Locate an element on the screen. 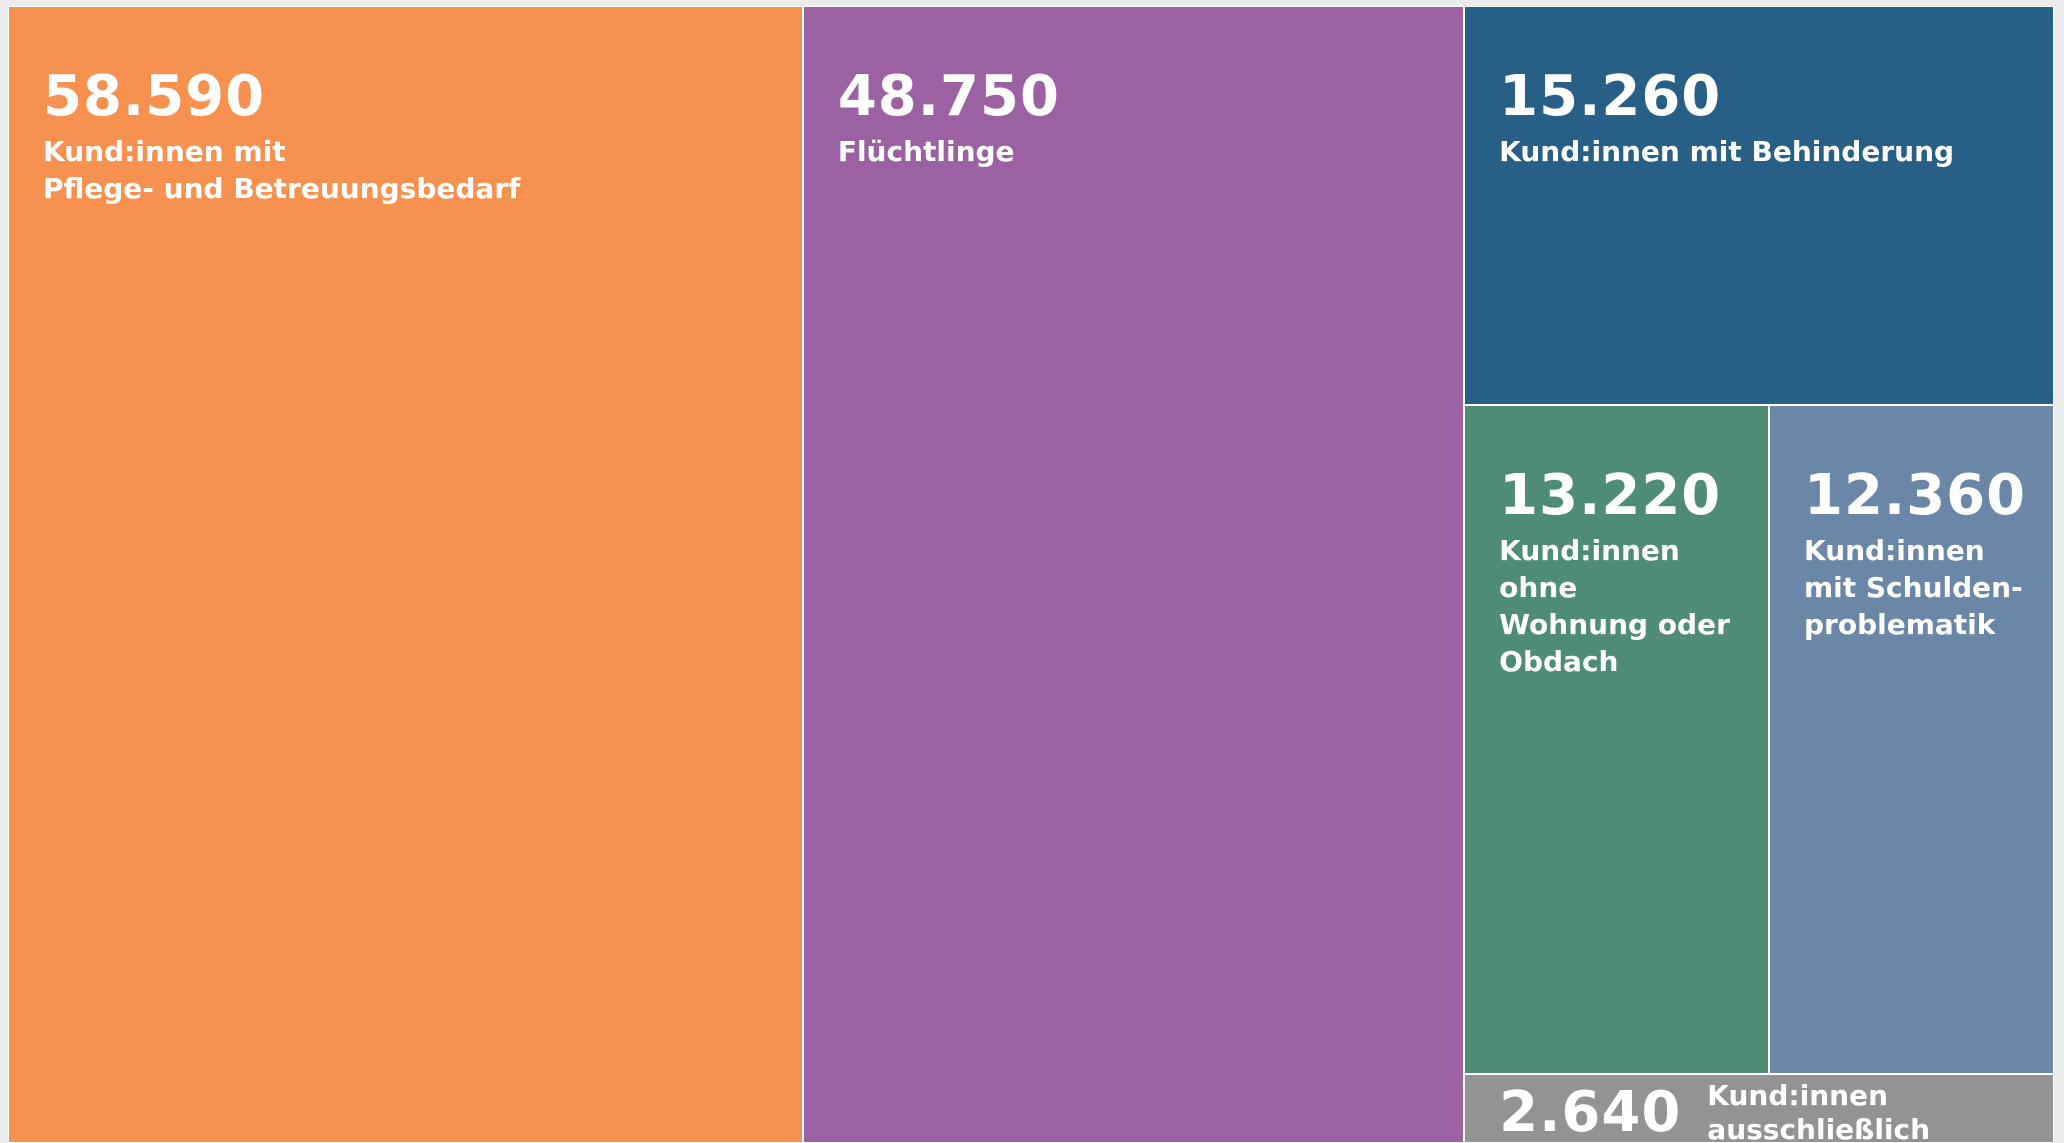 The width and height of the screenshot is (2064, 1143). value-label: 15.260 is located at coordinates (1610, 96).